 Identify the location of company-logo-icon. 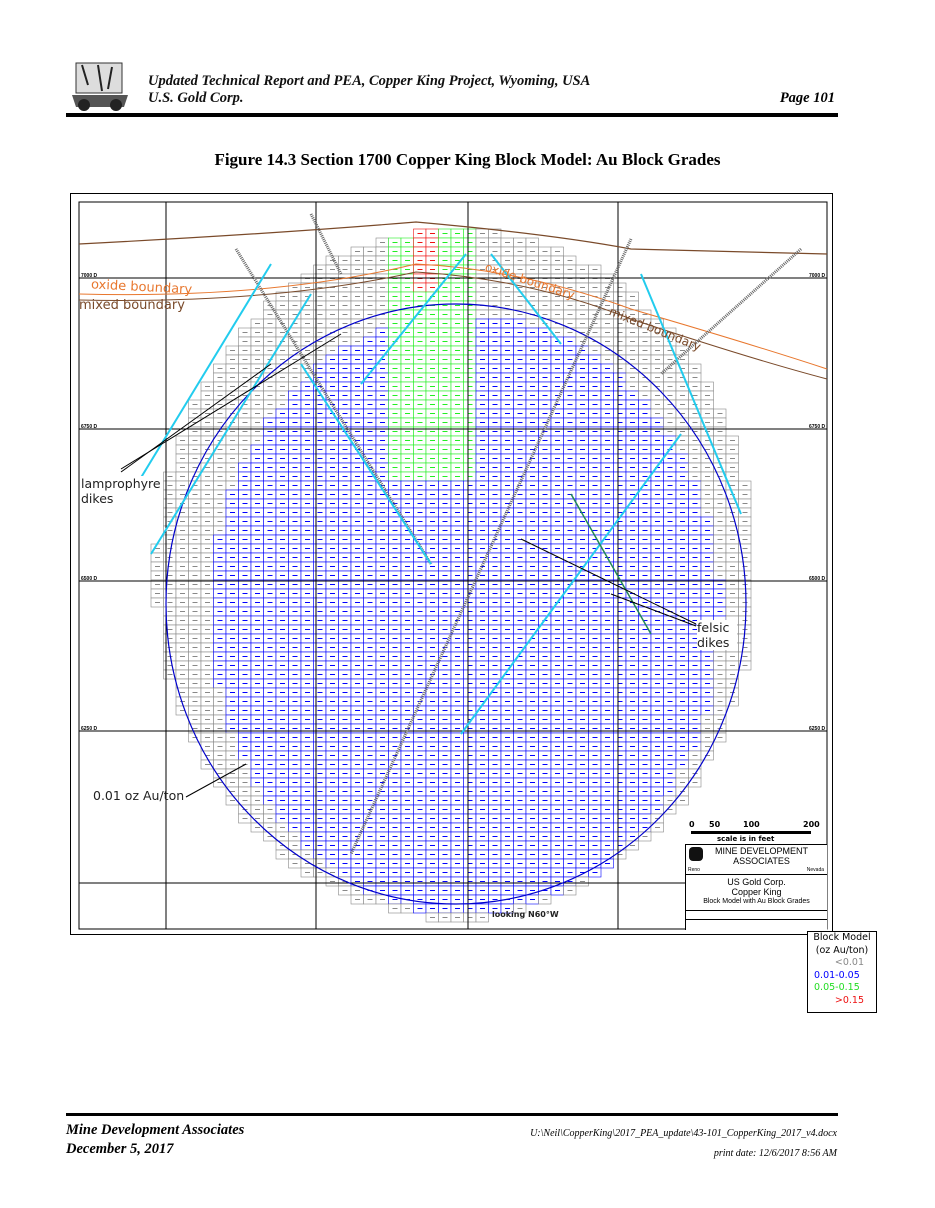
(100, 86).